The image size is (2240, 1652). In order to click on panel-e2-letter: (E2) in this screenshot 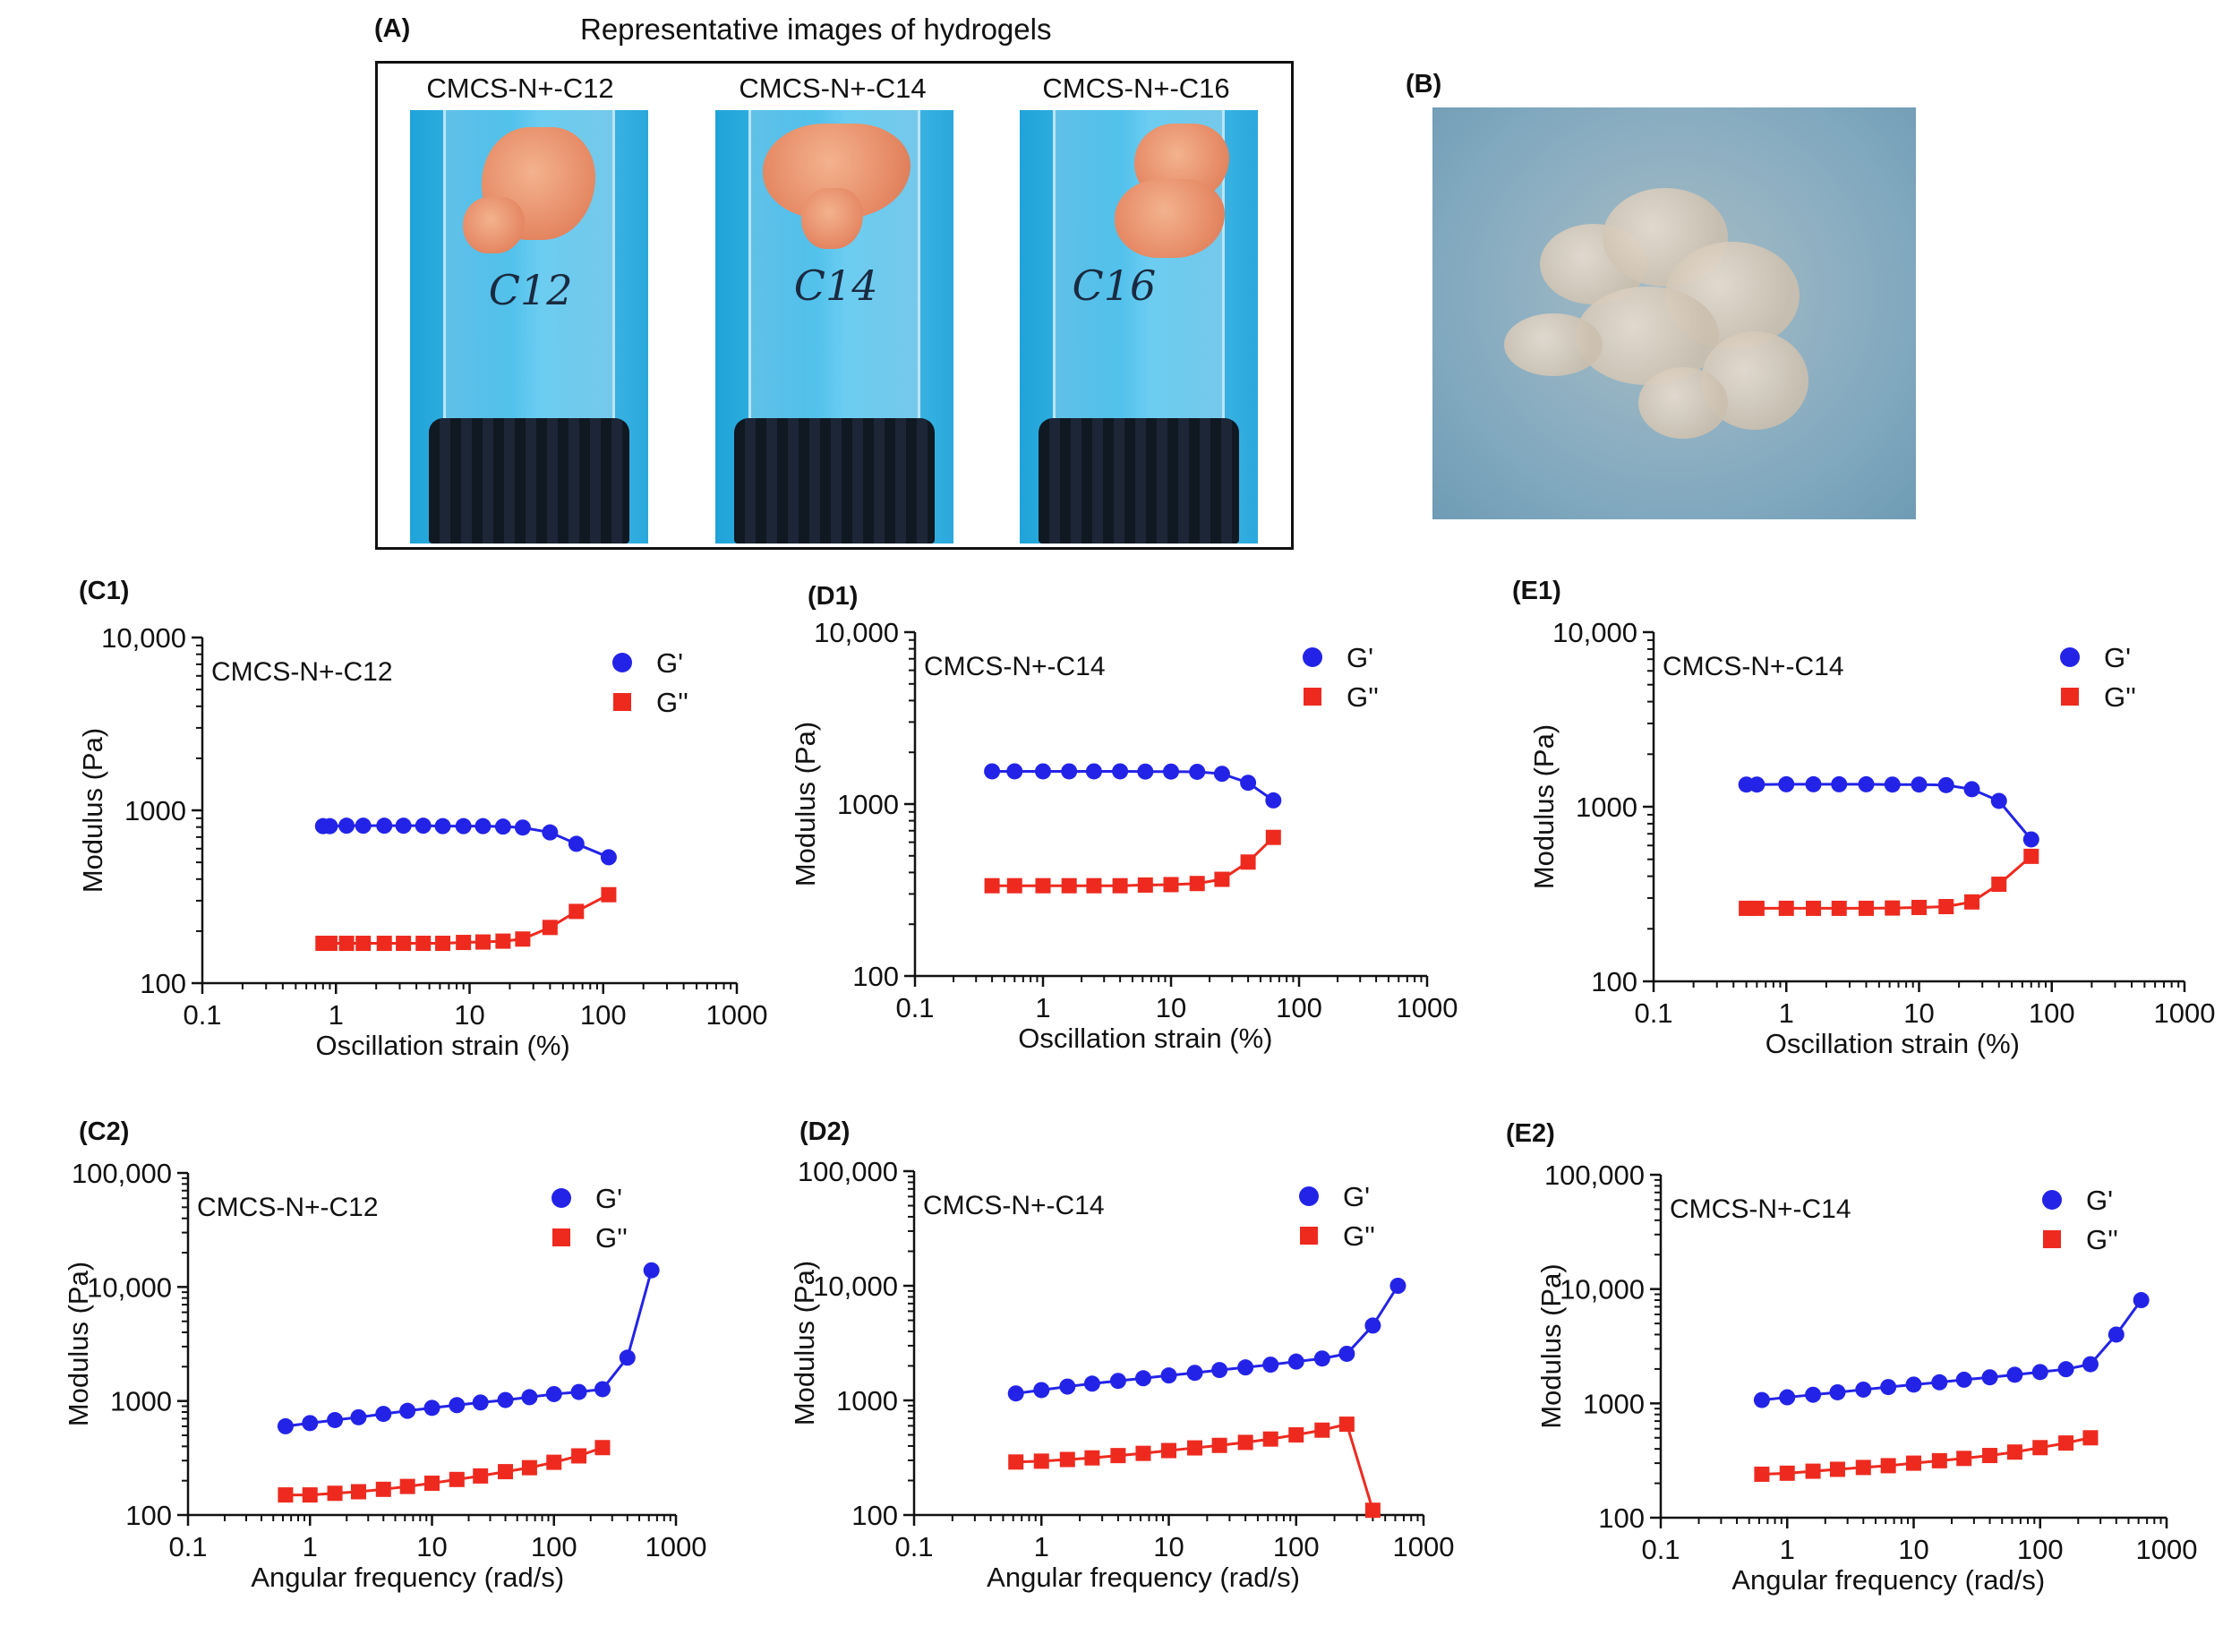, I will do `click(1530, 1133)`.